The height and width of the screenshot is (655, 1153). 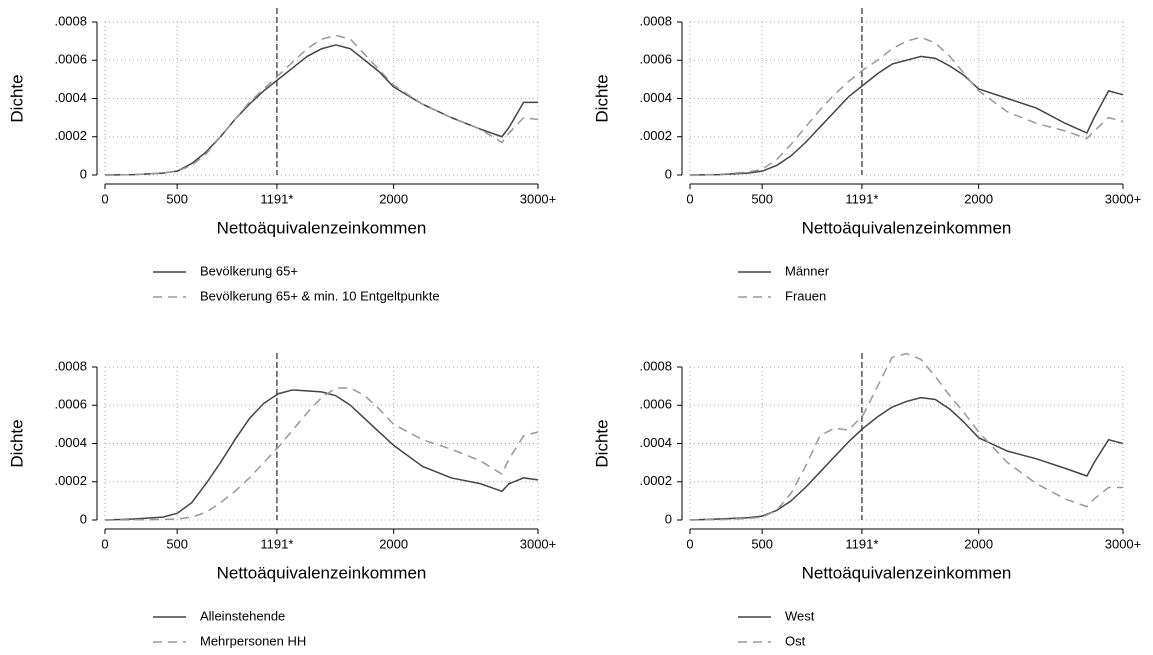 I want to click on legend-label: West, so click(x=800, y=615).